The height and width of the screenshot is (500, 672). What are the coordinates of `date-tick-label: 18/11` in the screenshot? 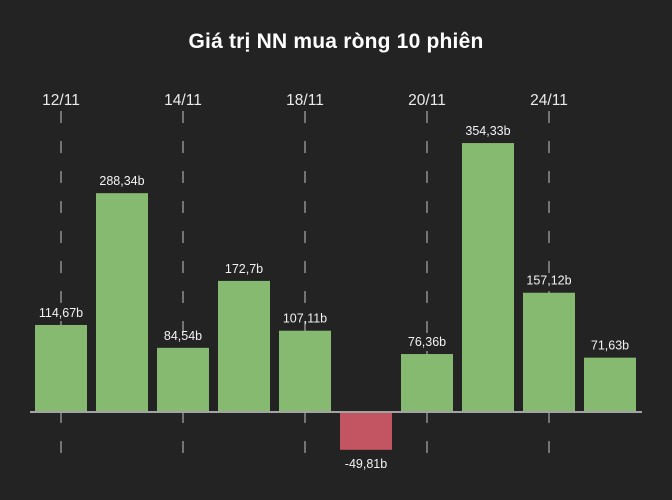 It's located at (305, 100).